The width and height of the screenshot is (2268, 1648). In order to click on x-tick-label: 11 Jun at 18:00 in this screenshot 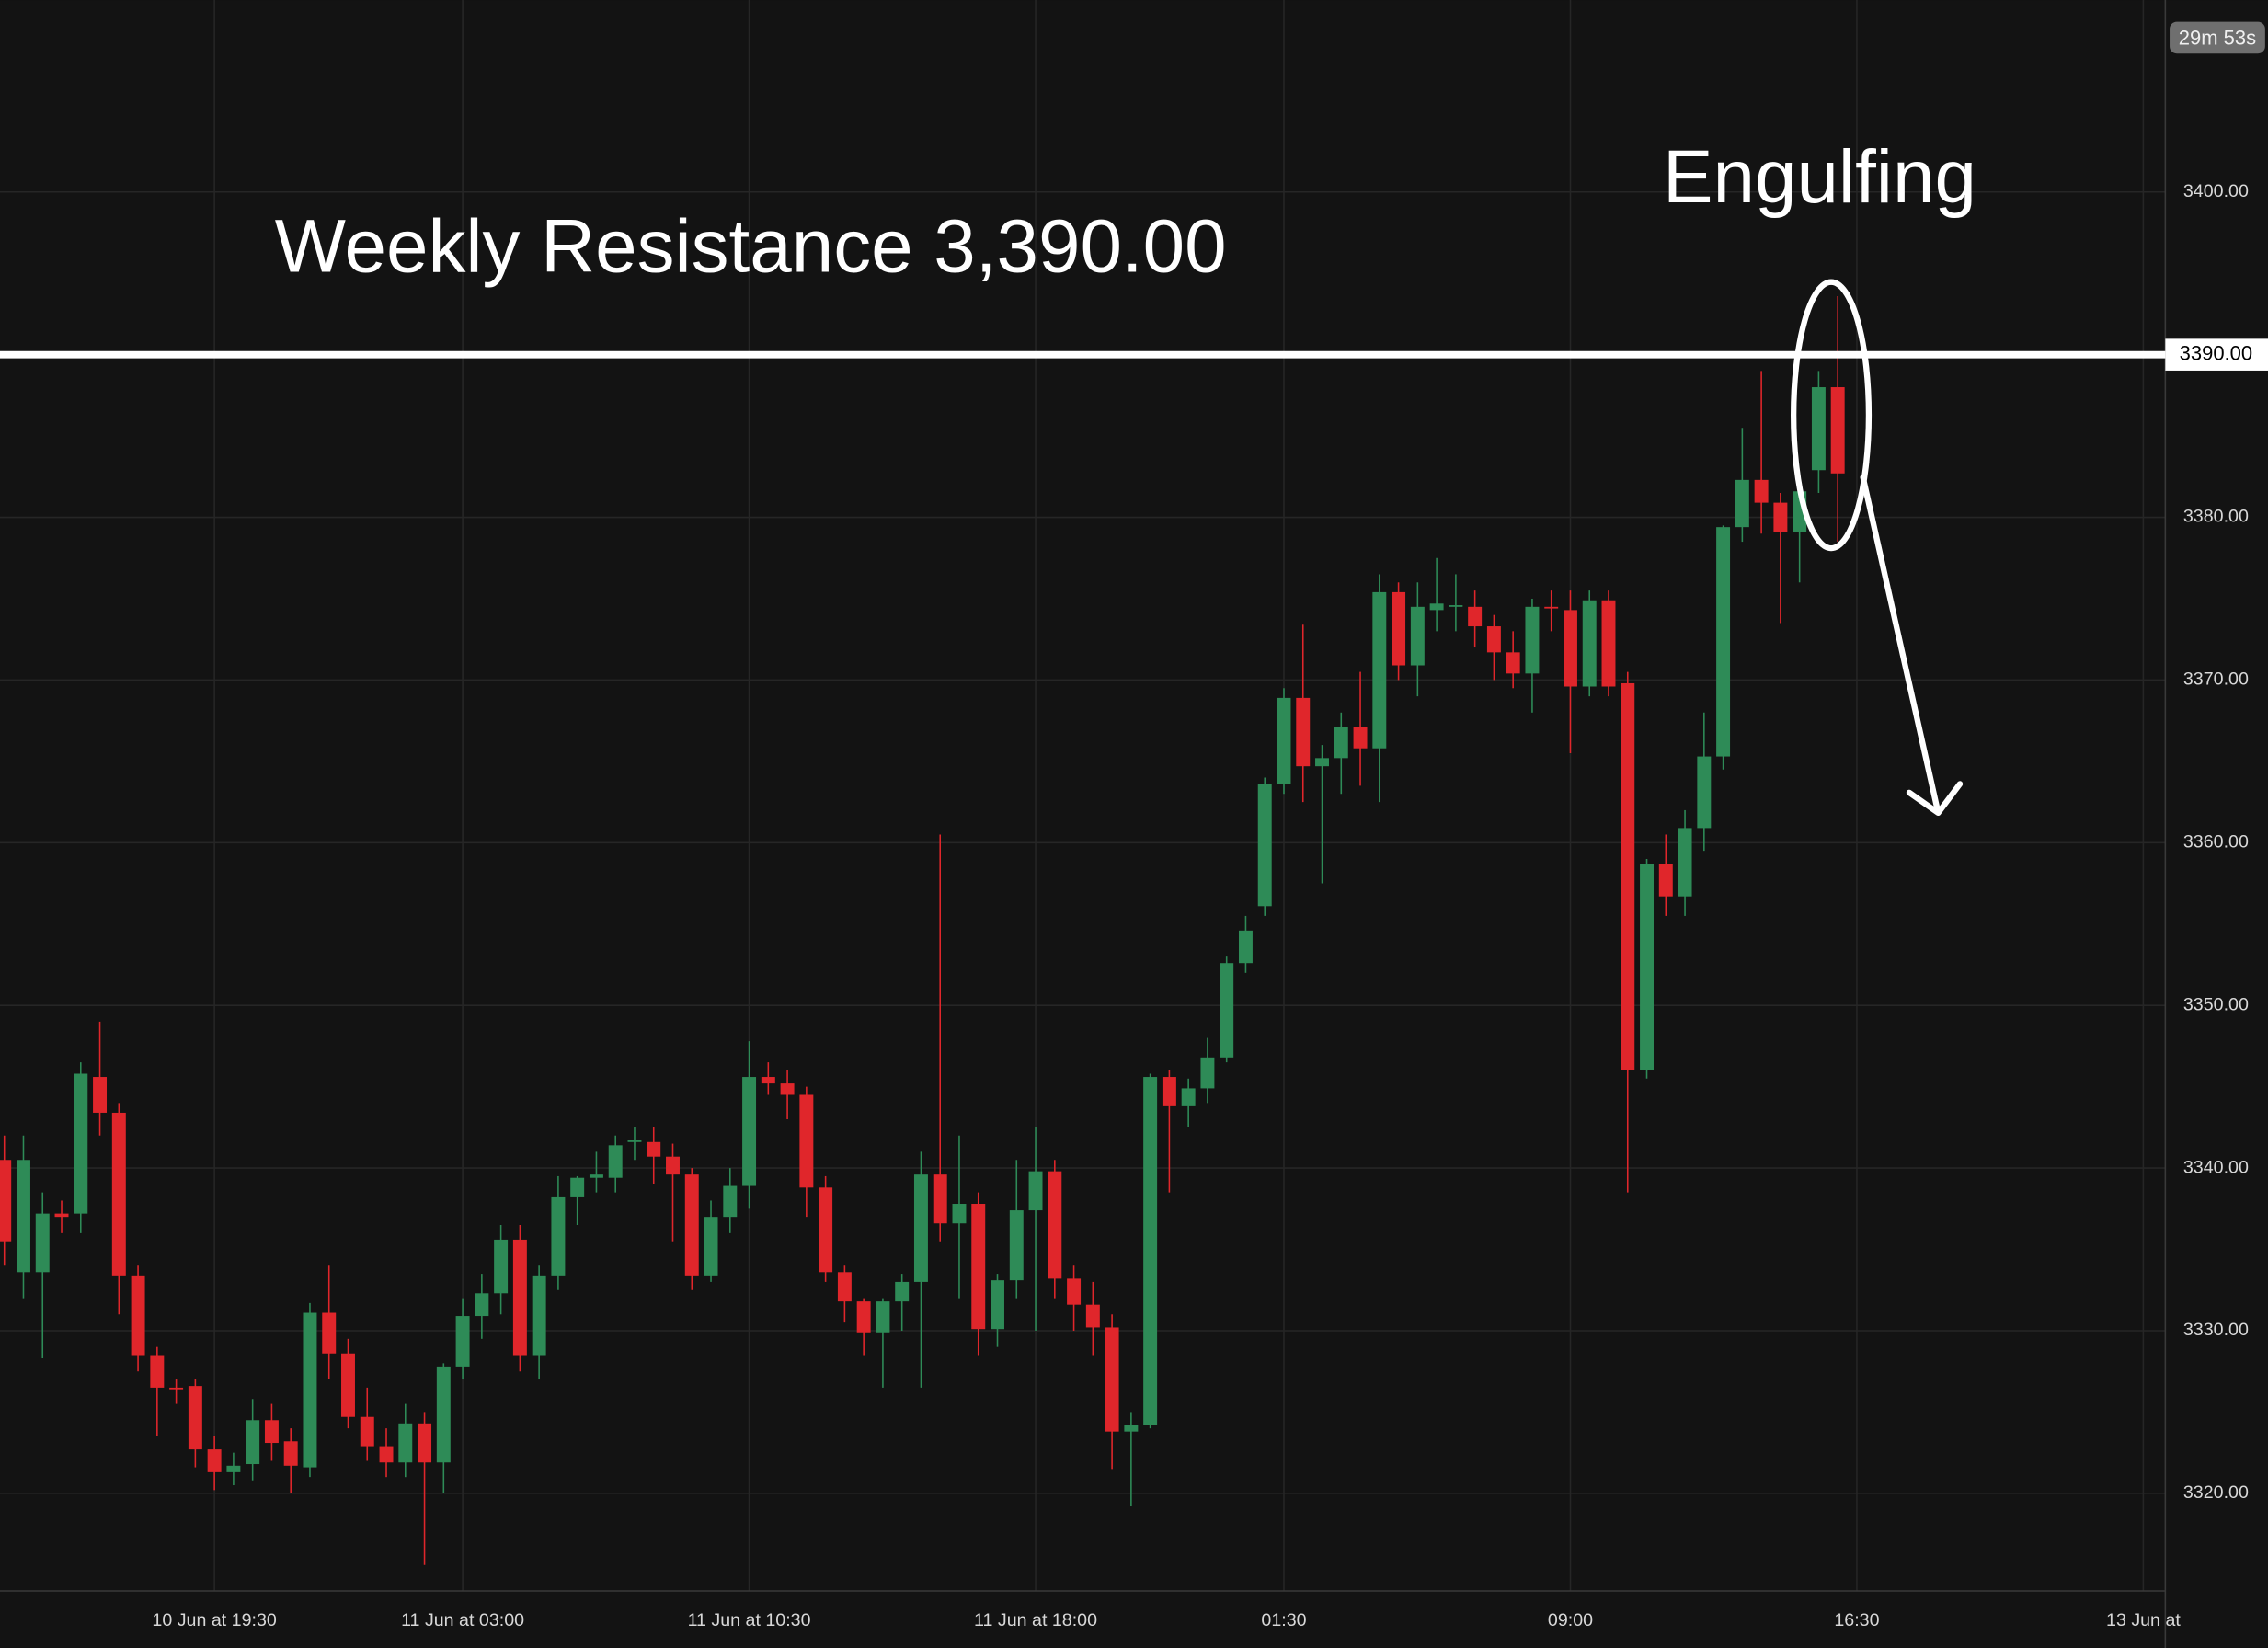, I will do `click(1035, 1620)`.